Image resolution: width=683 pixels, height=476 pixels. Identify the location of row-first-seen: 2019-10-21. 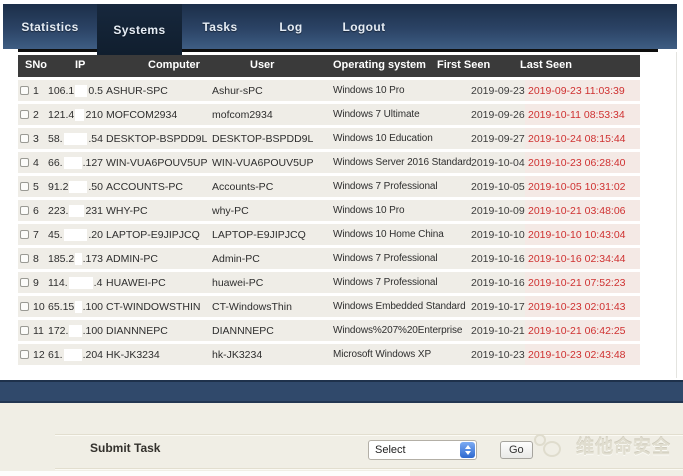
(498, 330).